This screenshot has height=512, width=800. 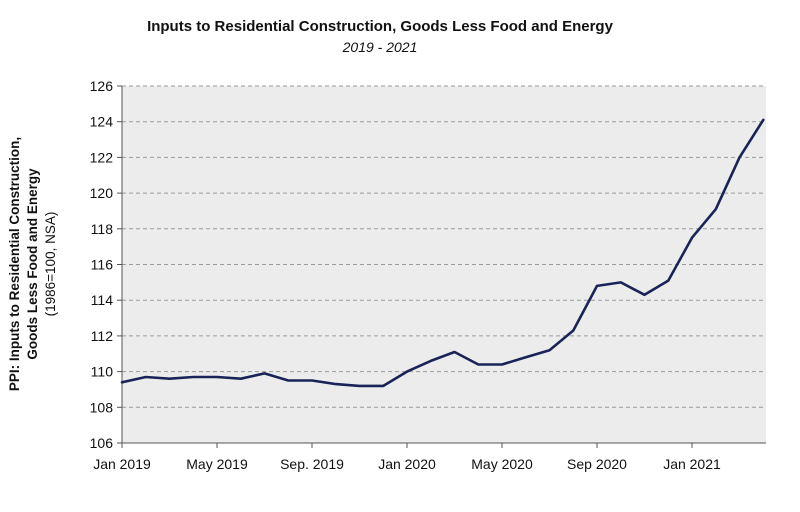 What do you see at coordinates (102, 86) in the screenshot?
I see `y-tick-label: 126` at bounding box center [102, 86].